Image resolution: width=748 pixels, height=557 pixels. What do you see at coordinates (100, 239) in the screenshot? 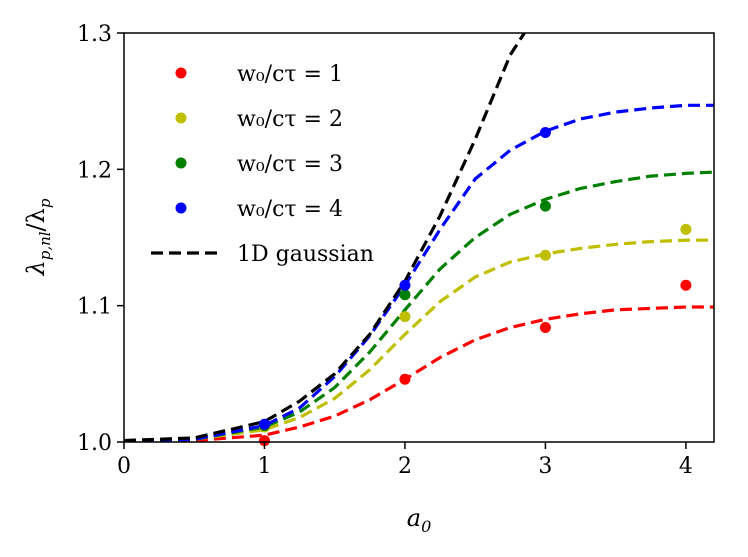
I see `y-axis-ticks: 1.0 1.1 1.2 1.3` at bounding box center [100, 239].